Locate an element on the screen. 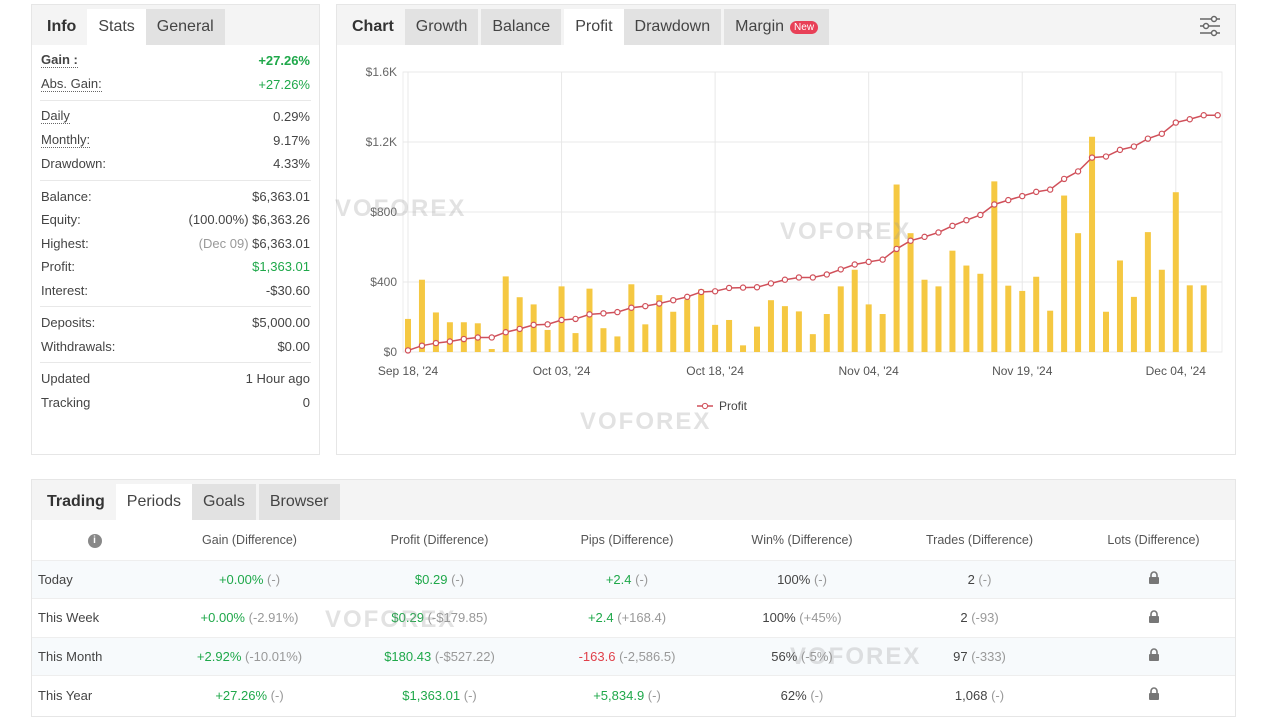 The image size is (1280, 720). cell-difference: (-10.01%) is located at coordinates (274, 656).